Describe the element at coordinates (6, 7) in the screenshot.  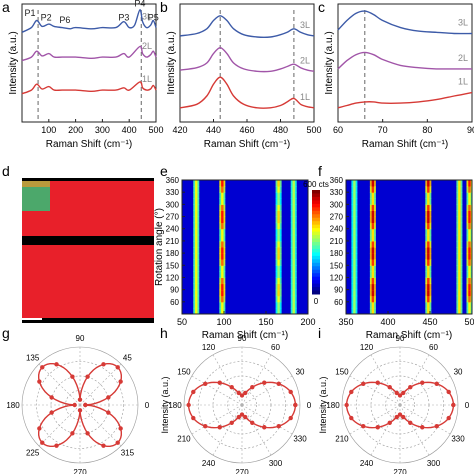
I see `panel-label-a: a` at that location.